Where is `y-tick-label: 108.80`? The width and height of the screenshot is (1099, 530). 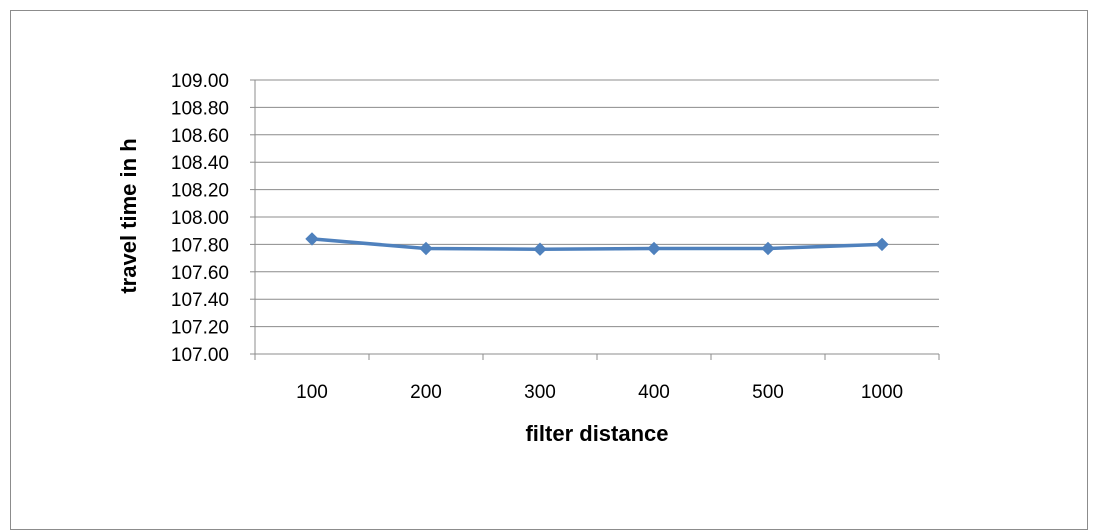
y-tick-label: 108.80 is located at coordinates (200, 108).